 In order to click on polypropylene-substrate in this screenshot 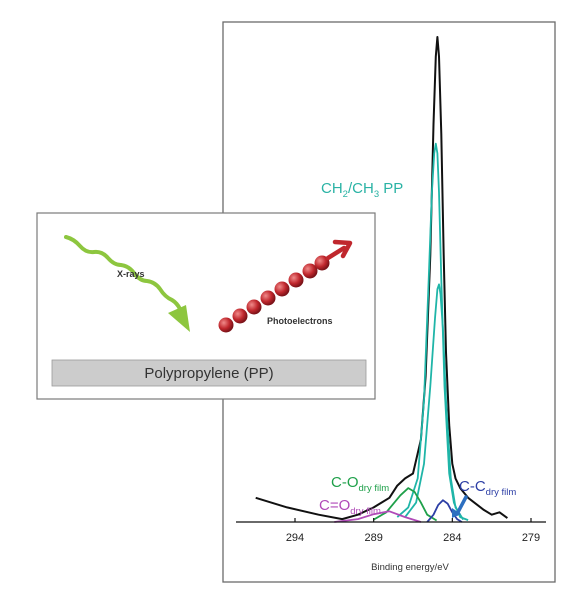, I will do `click(209, 373)`.